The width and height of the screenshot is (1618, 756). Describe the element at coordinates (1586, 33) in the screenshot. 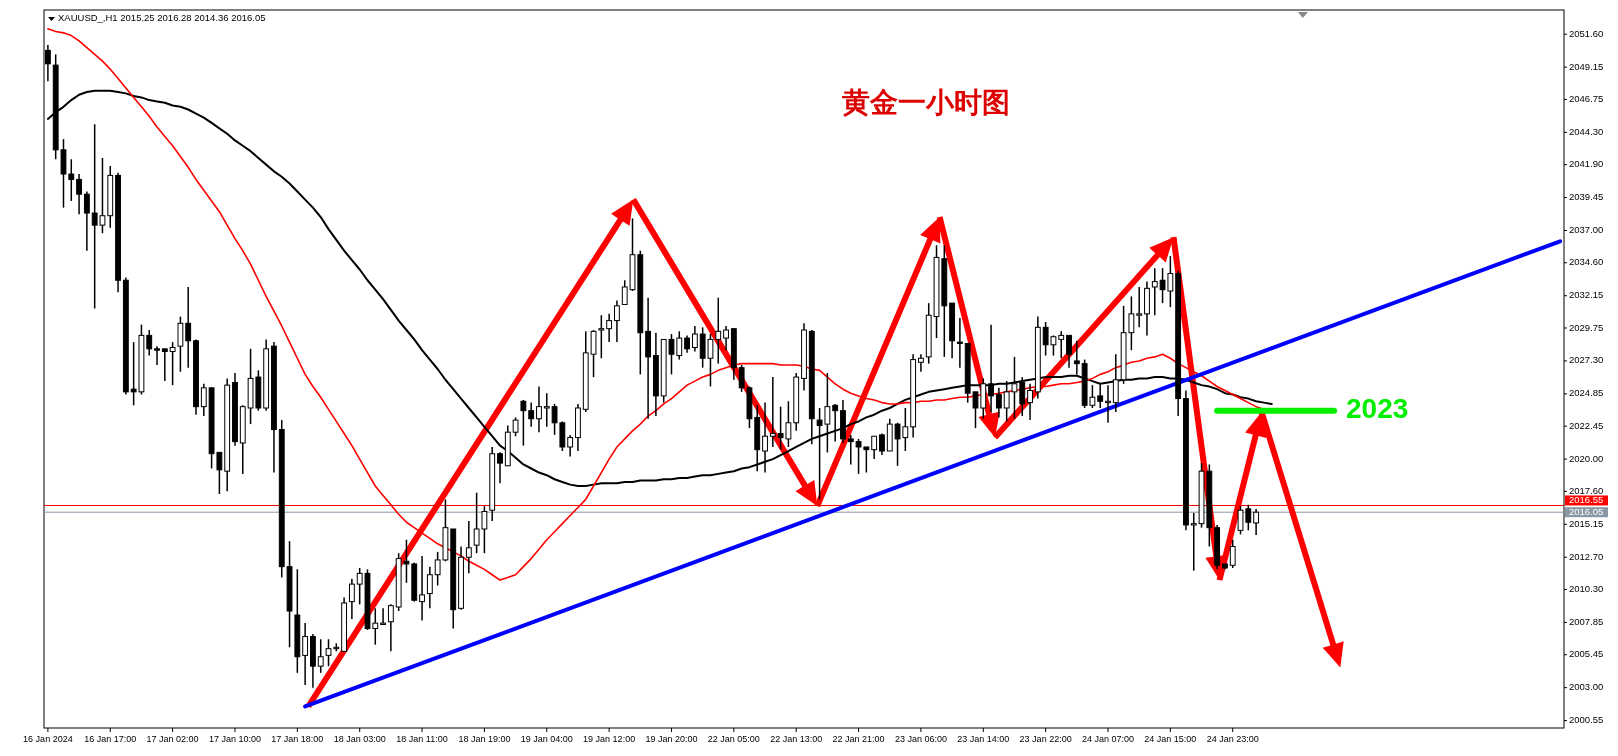

I see `y-tick-label: 2051.60` at that location.